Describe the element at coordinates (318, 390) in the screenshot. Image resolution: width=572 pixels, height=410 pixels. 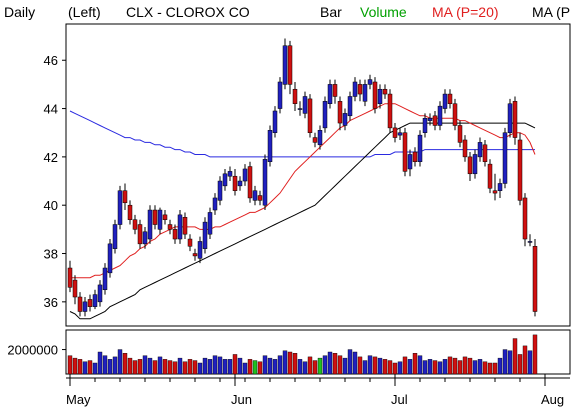
I see `date-axis: May Jun Jul Aug` at that location.